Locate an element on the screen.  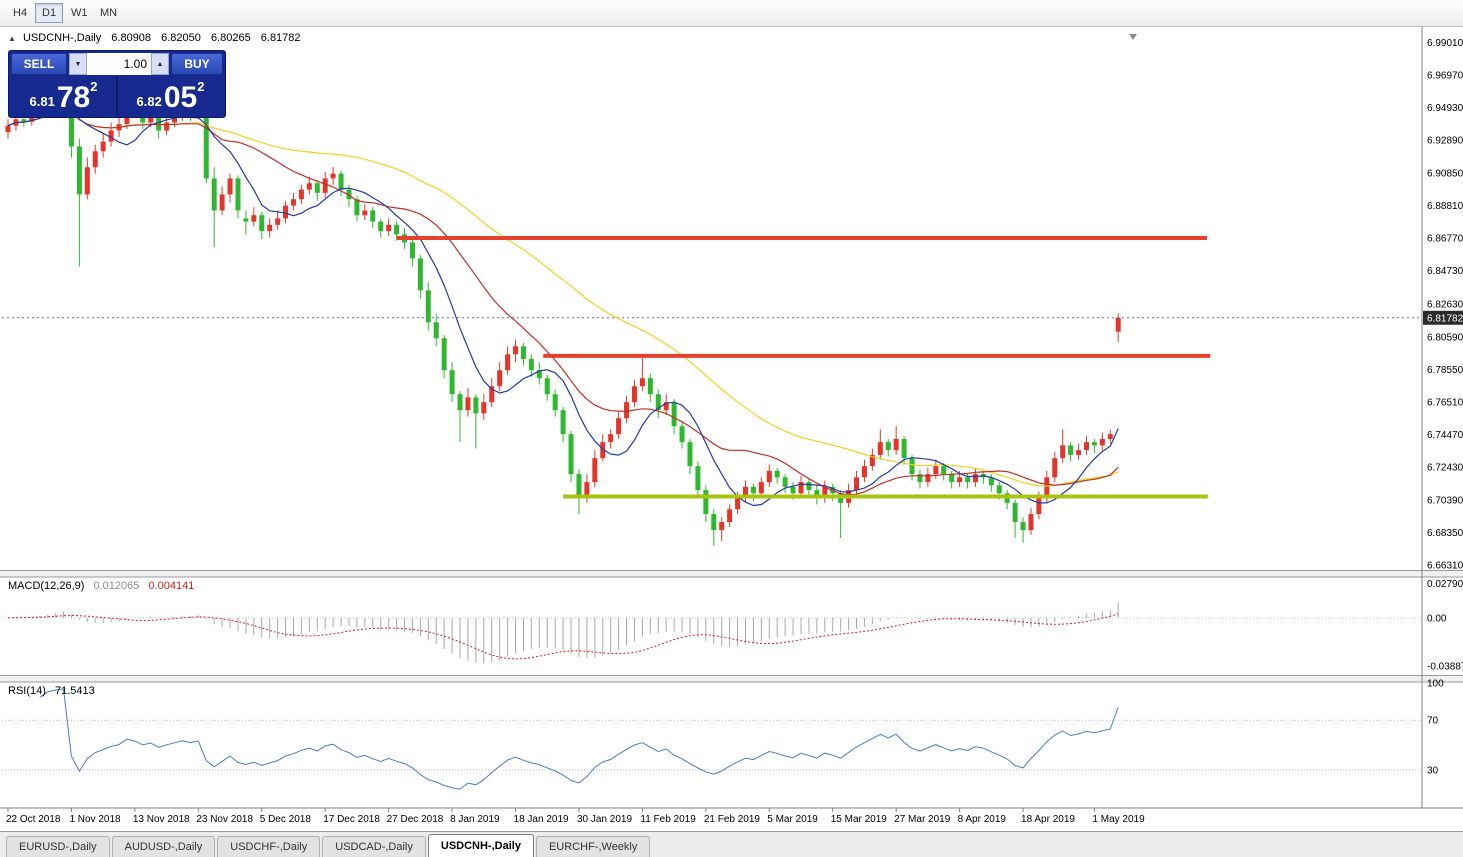
chart-tab-eurusd: EURUSD-,Daily is located at coordinates (58, 846).